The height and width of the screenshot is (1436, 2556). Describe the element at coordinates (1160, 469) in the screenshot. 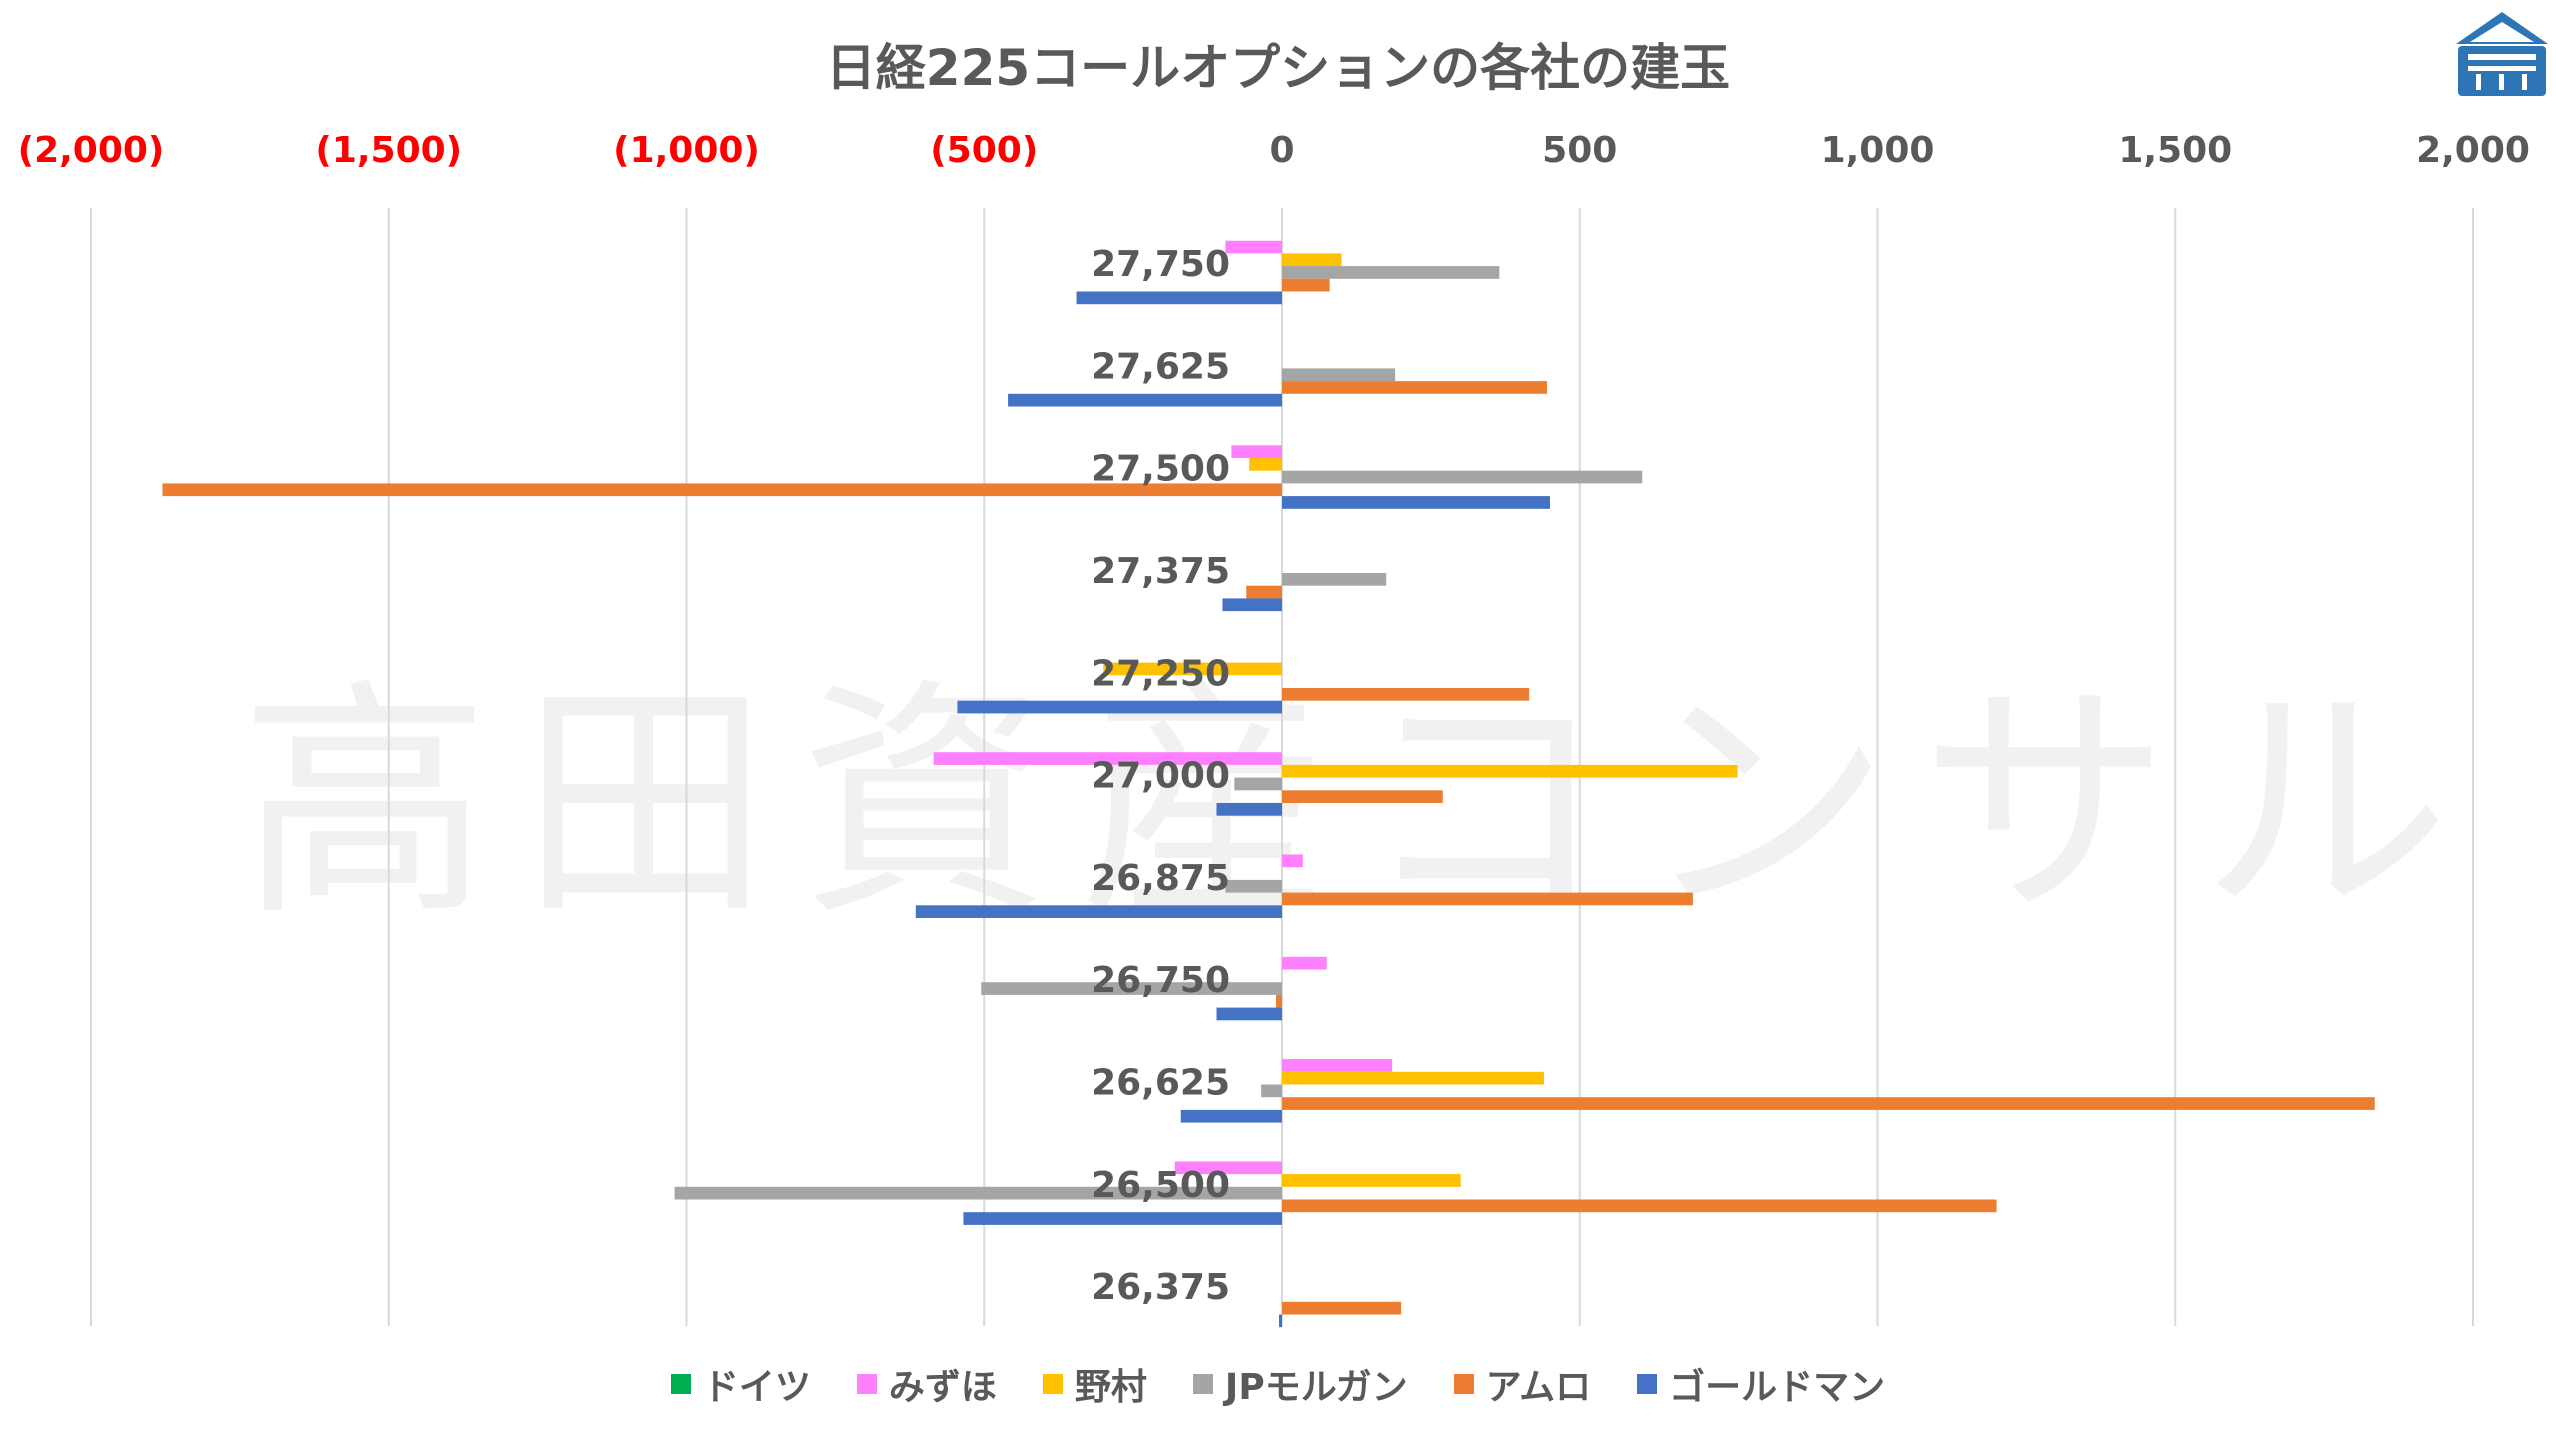

I see `category-label: 27,500` at that location.